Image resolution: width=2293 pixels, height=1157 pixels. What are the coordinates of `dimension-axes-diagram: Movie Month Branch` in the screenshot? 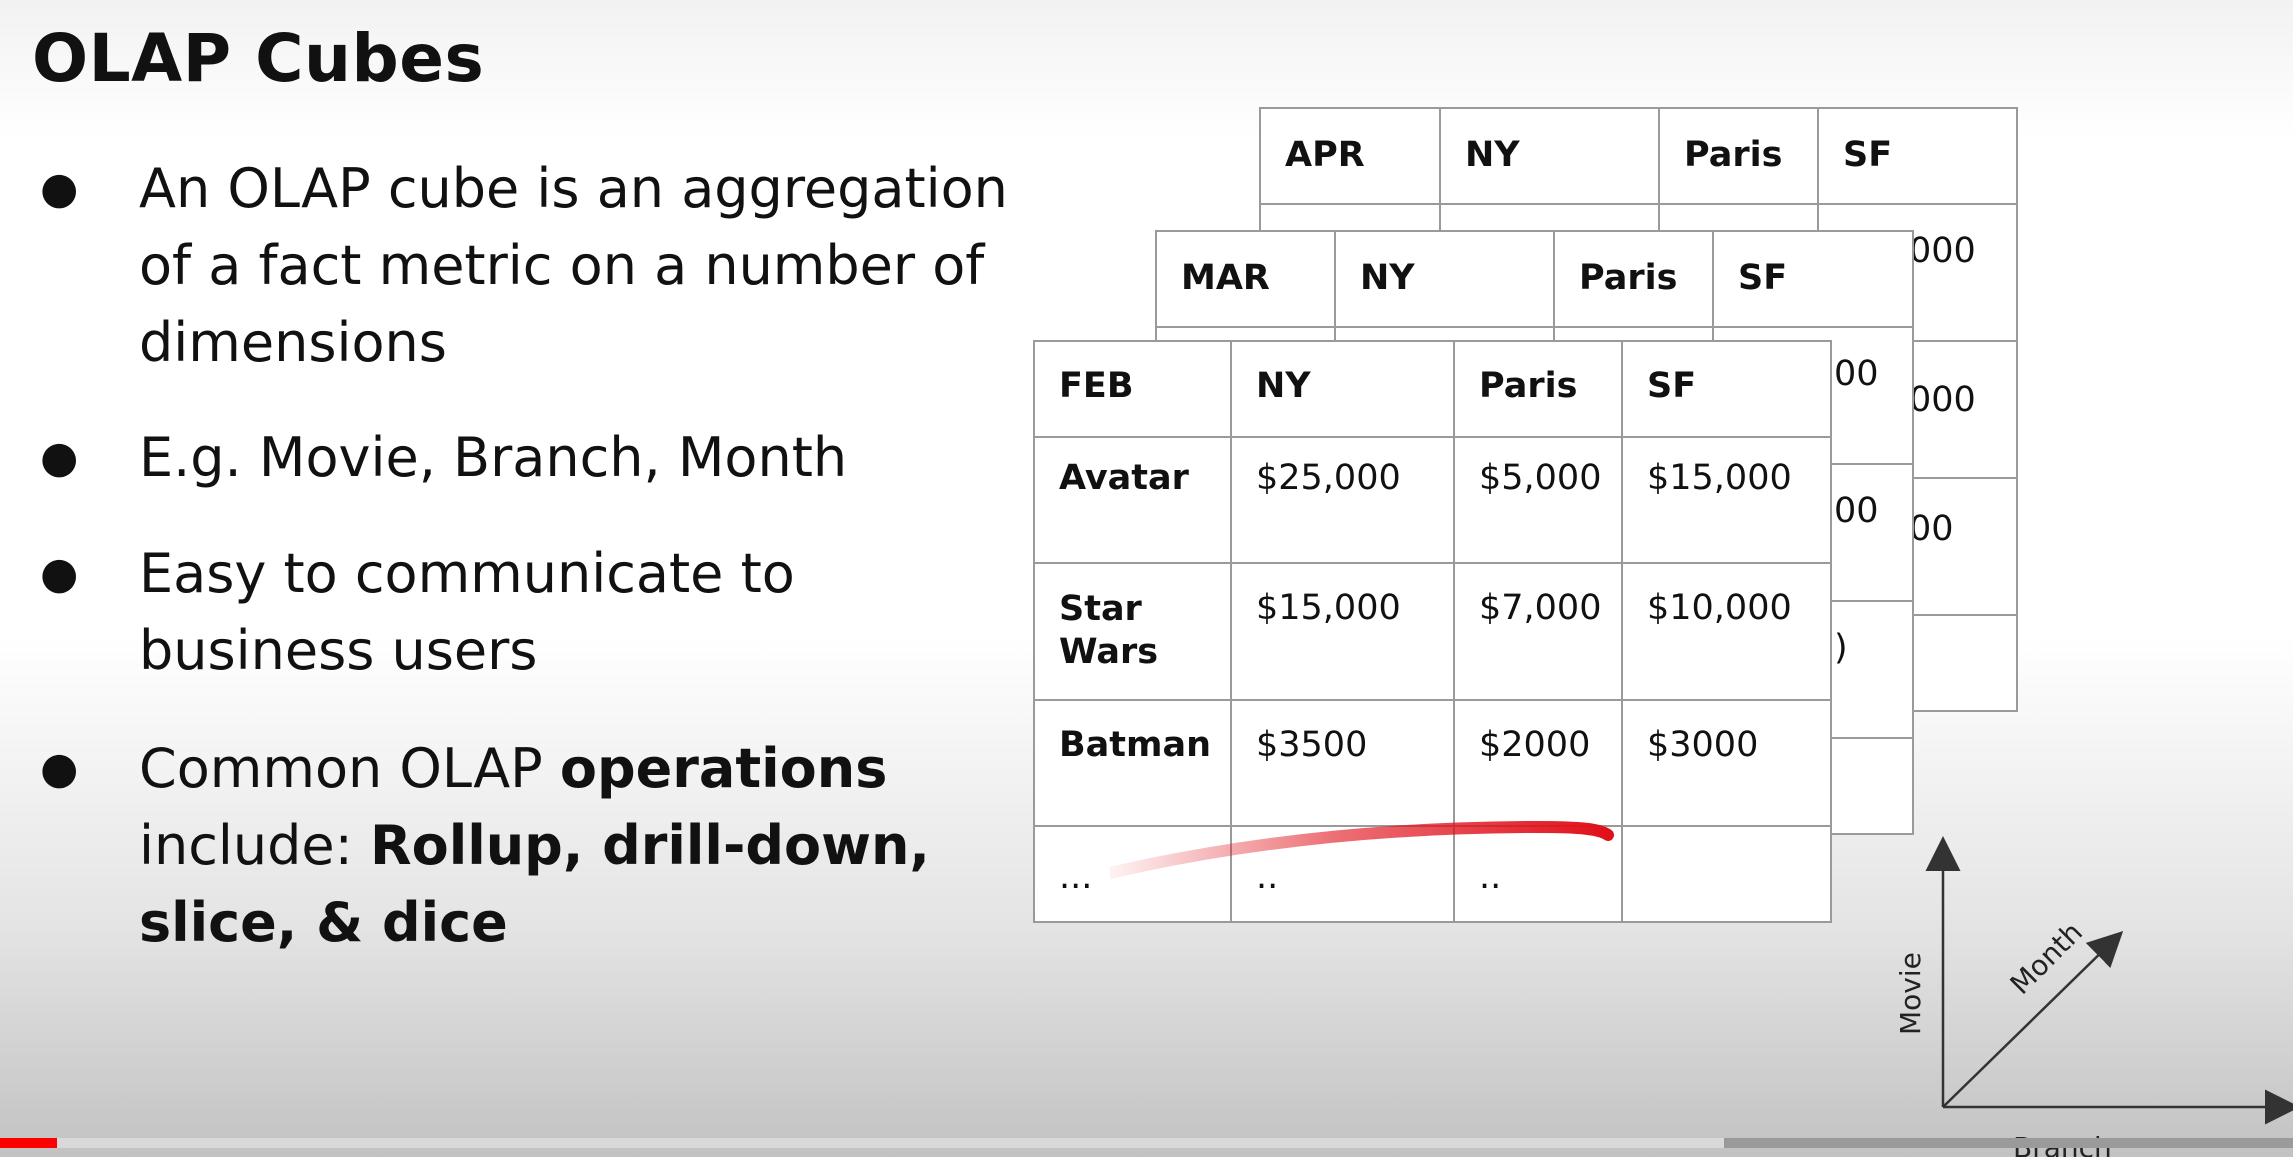 It's located at (2093, 996).